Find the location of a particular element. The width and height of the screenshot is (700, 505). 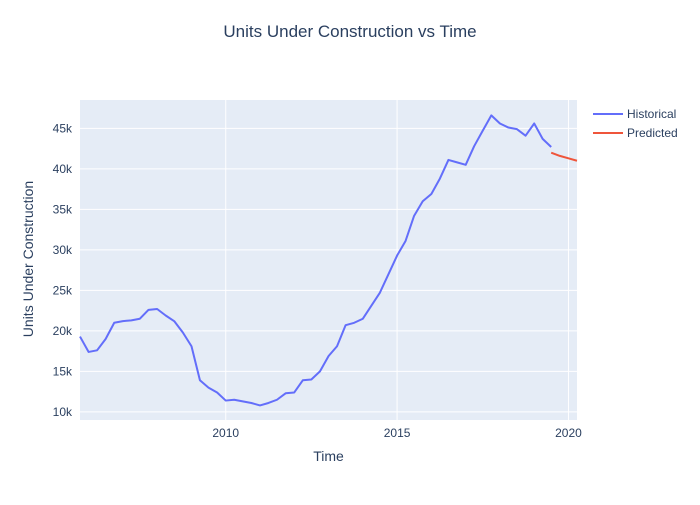

legend: Historical Predicted is located at coordinates (635, 123).